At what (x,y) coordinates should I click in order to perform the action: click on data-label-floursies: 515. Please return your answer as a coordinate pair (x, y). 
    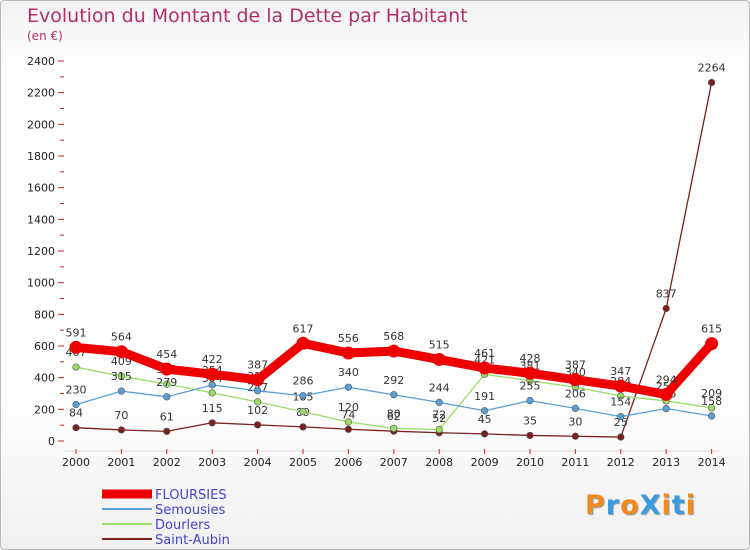
    Looking at the image, I should click on (439, 344).